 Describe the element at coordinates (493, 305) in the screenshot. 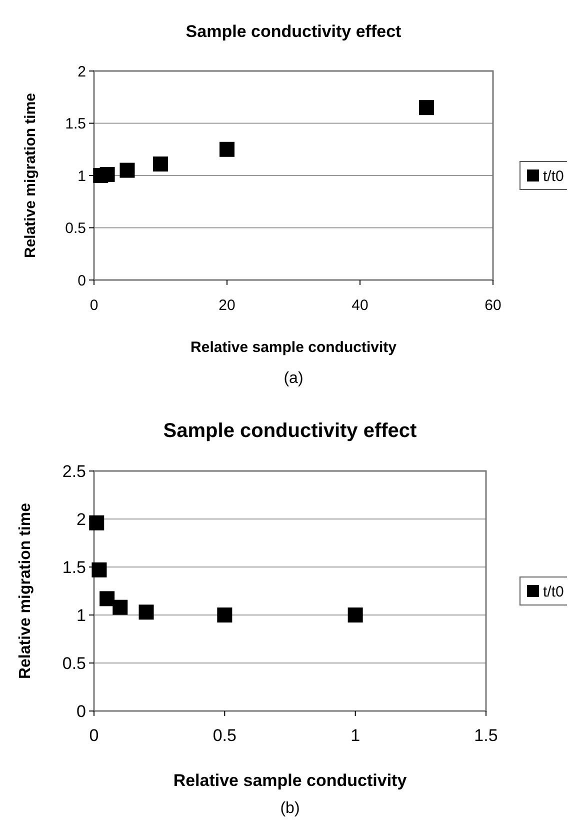

I see `x-tick-label: 60` at that location.